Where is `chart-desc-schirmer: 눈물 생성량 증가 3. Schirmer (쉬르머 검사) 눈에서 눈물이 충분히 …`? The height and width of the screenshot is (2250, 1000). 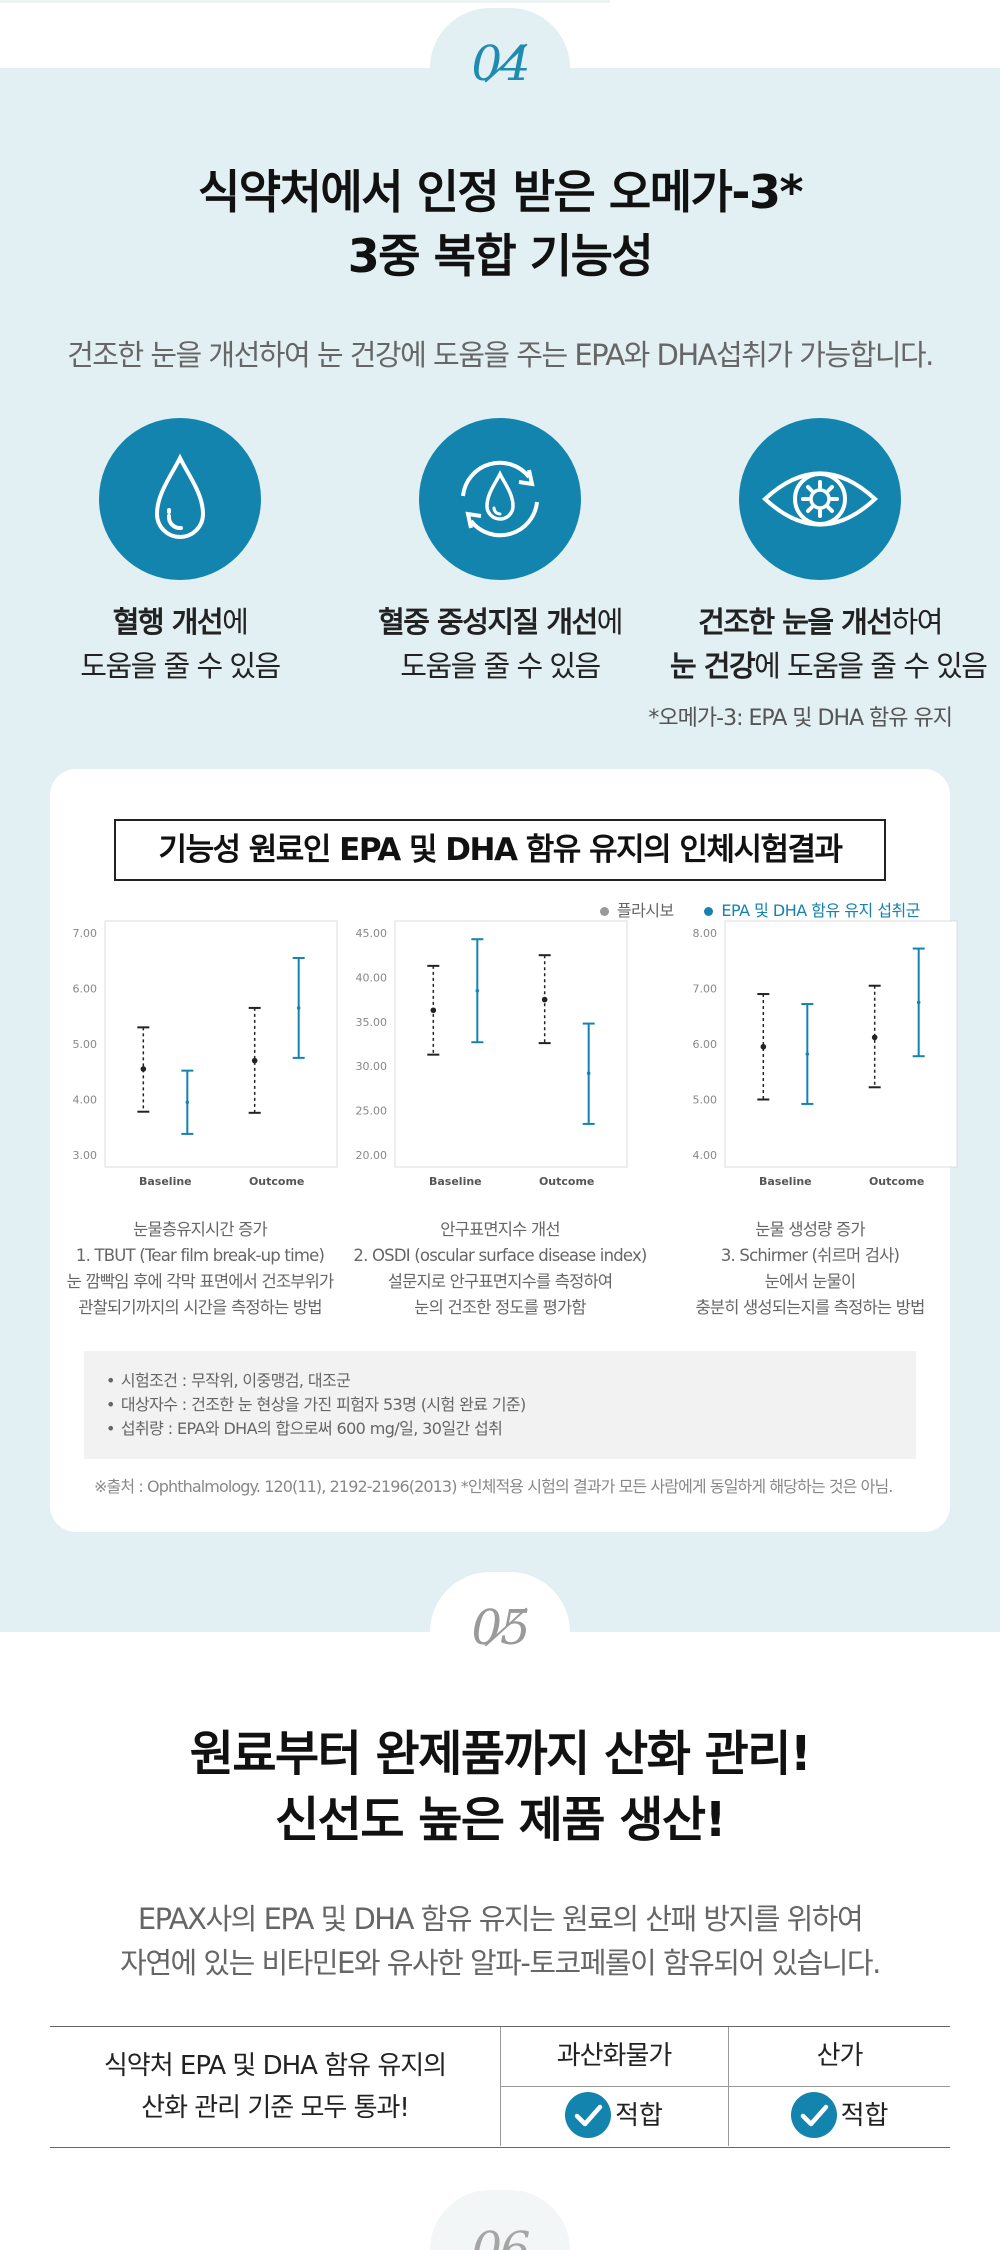
chart-desc-schirmer: 눈물 생성량 증가 3. Schirmer (쉬르머 검사) 눈에서 눈물이 충분히 … is located at coordinates (810, 1268).